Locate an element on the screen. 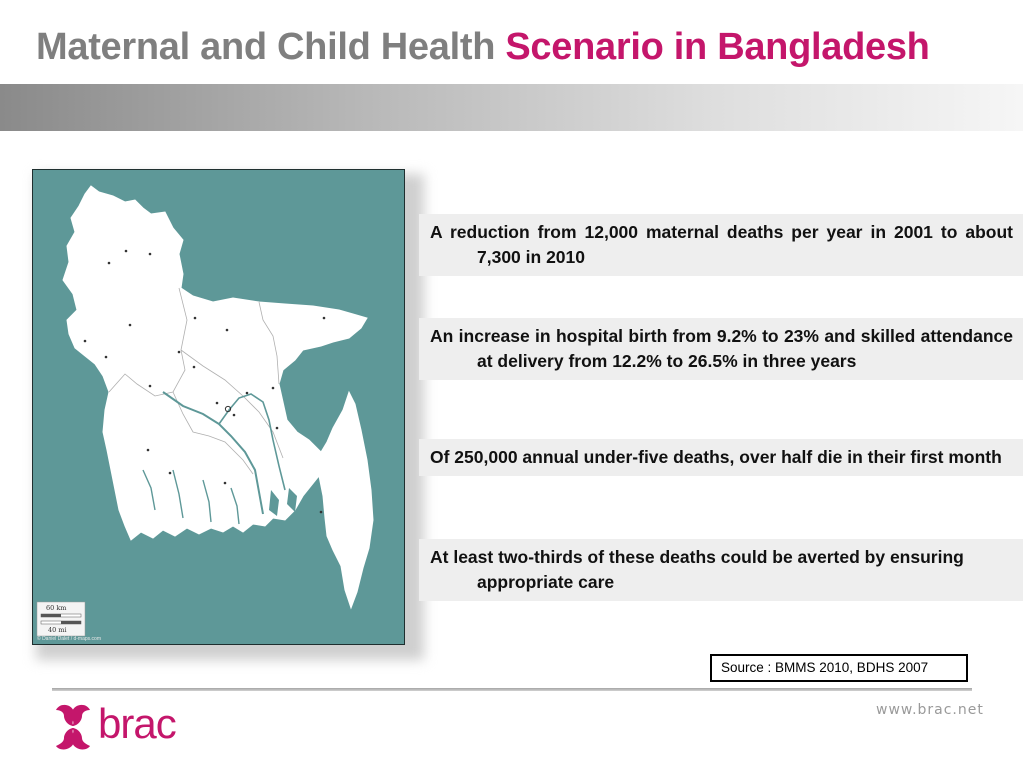  brac-logo-icon is located at coordinates (73, 727).